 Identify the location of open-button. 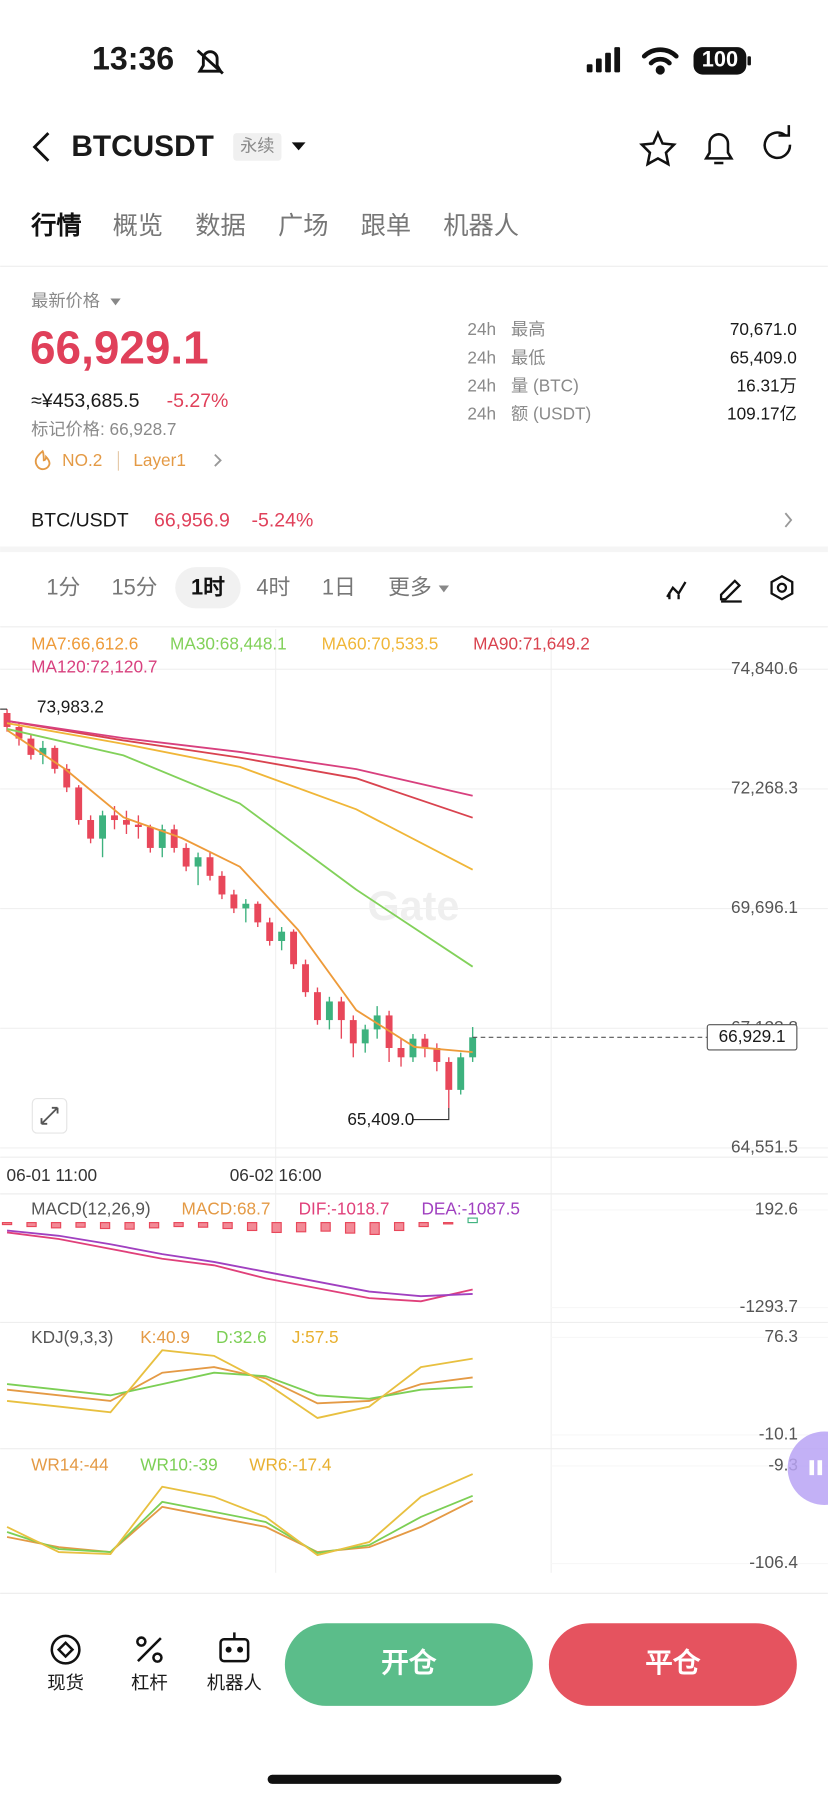
(408, 1664).